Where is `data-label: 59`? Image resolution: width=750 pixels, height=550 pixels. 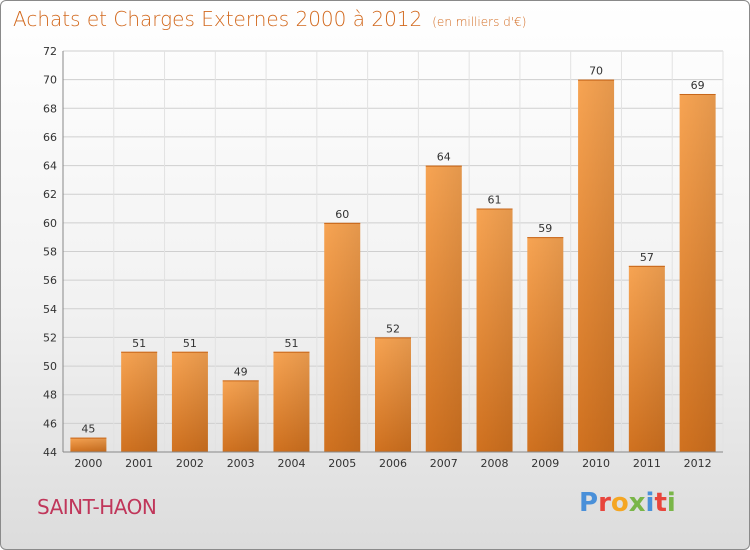
data-label: 59 is located at coordinates (545, 228).